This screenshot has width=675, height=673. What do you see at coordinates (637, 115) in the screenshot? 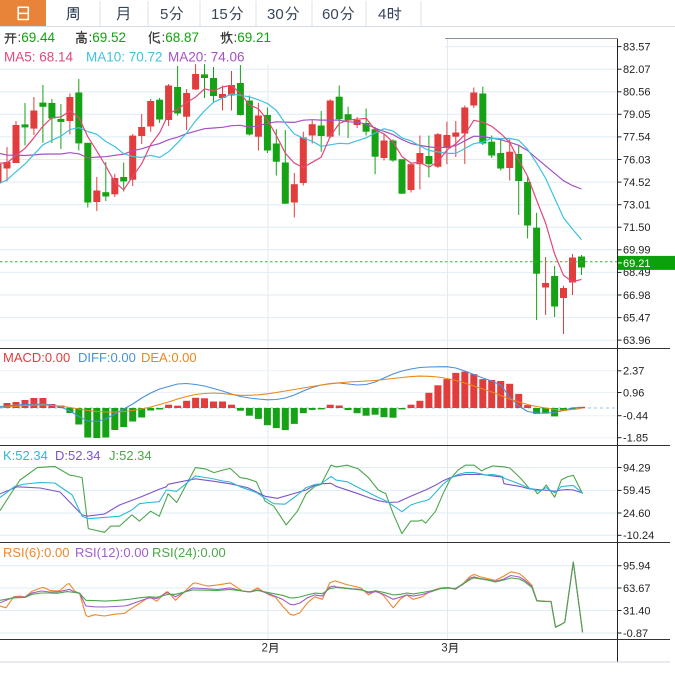
I see `svg-text: 79.05` at bounding box center [637, 115].